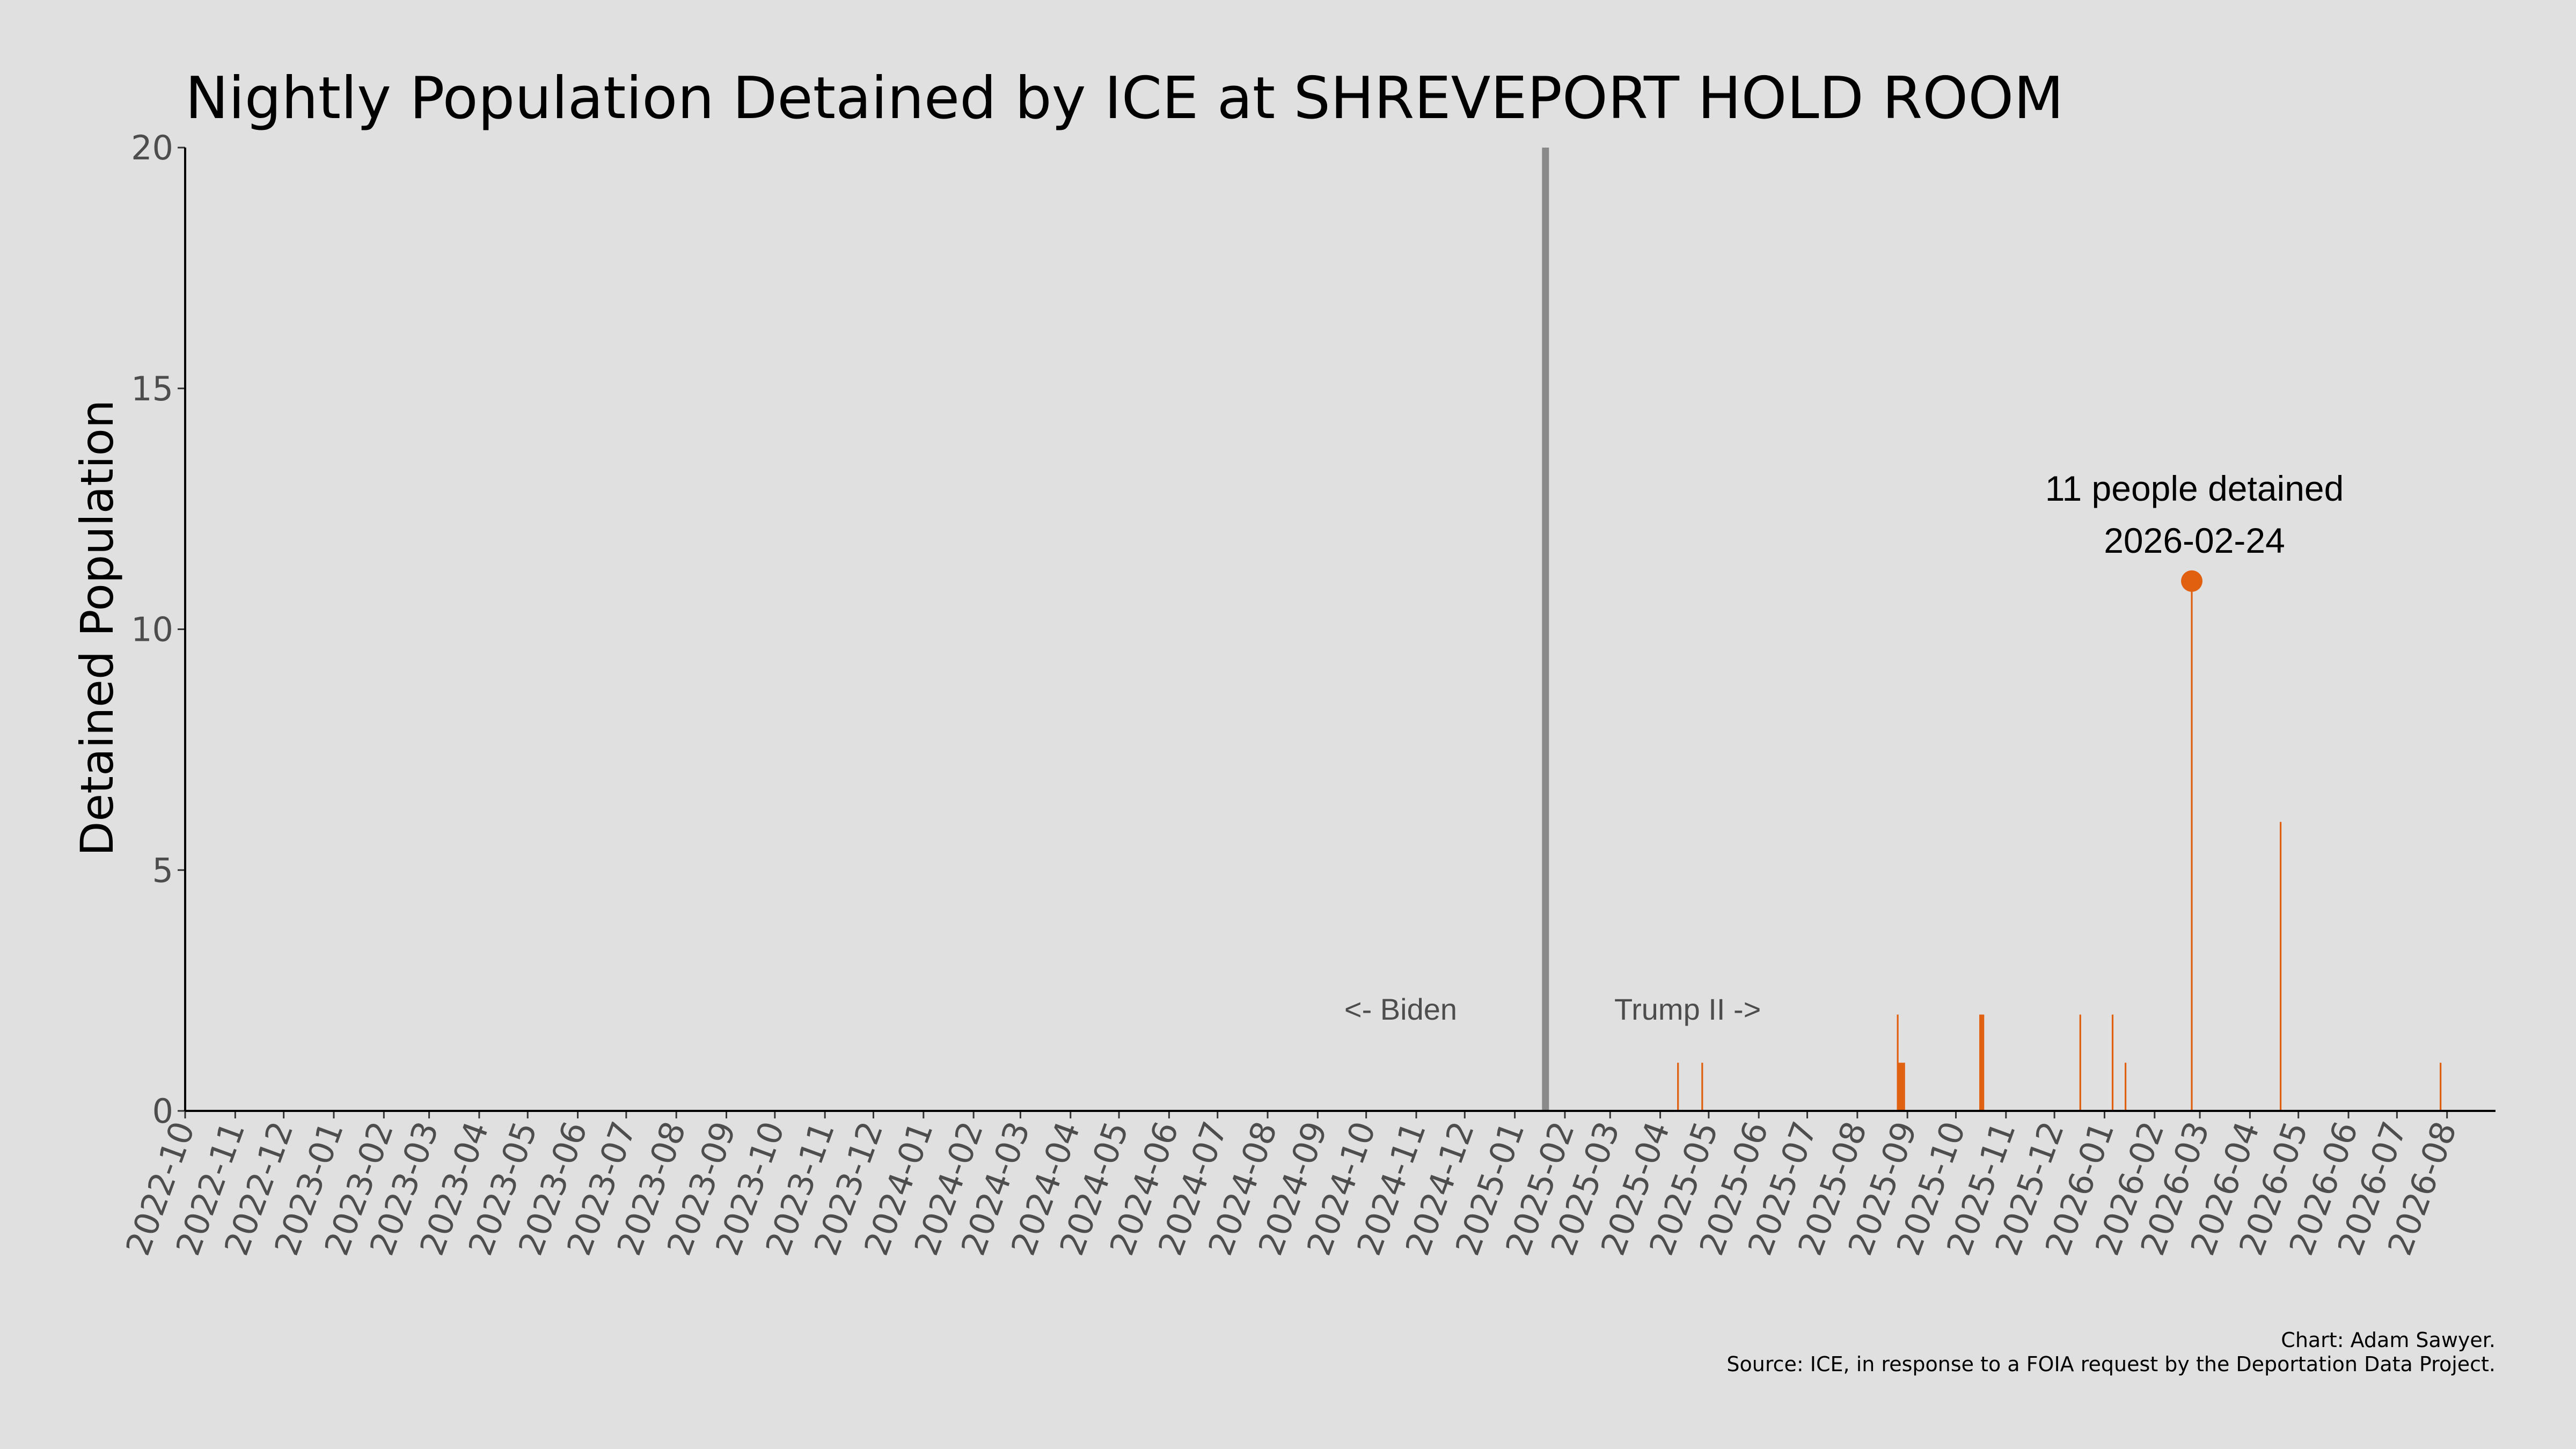 The height and width of the screenshot is (1449, 2576). What do you see at coordinates (162, 1111) in the screenshot?
I see `y-tick-label: 0` at bounding box center [162, 1111].